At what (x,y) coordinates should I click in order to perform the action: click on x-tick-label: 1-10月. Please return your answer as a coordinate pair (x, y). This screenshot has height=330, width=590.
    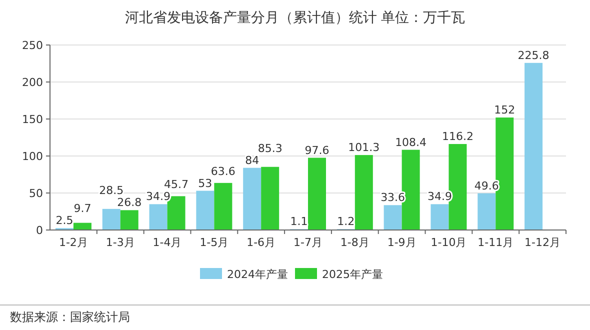
    Looking at the image, I should click on (448, 242).